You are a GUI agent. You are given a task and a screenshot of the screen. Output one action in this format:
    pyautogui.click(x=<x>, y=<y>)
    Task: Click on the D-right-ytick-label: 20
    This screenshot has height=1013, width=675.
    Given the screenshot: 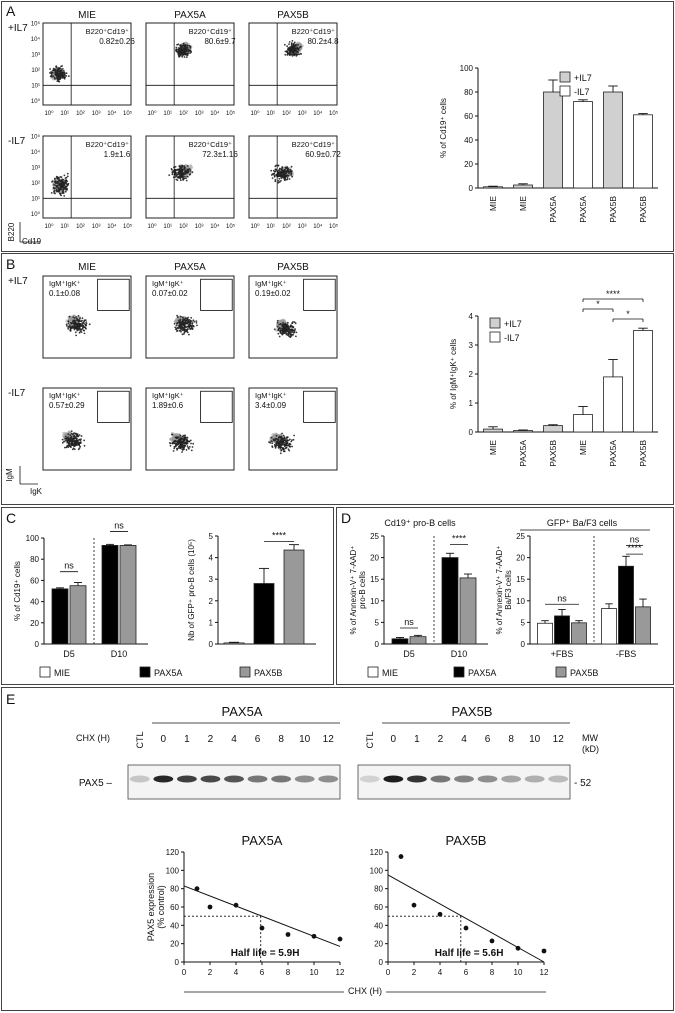 What is the action you would take?
    pyautogui.click(x=520, y=558)
    